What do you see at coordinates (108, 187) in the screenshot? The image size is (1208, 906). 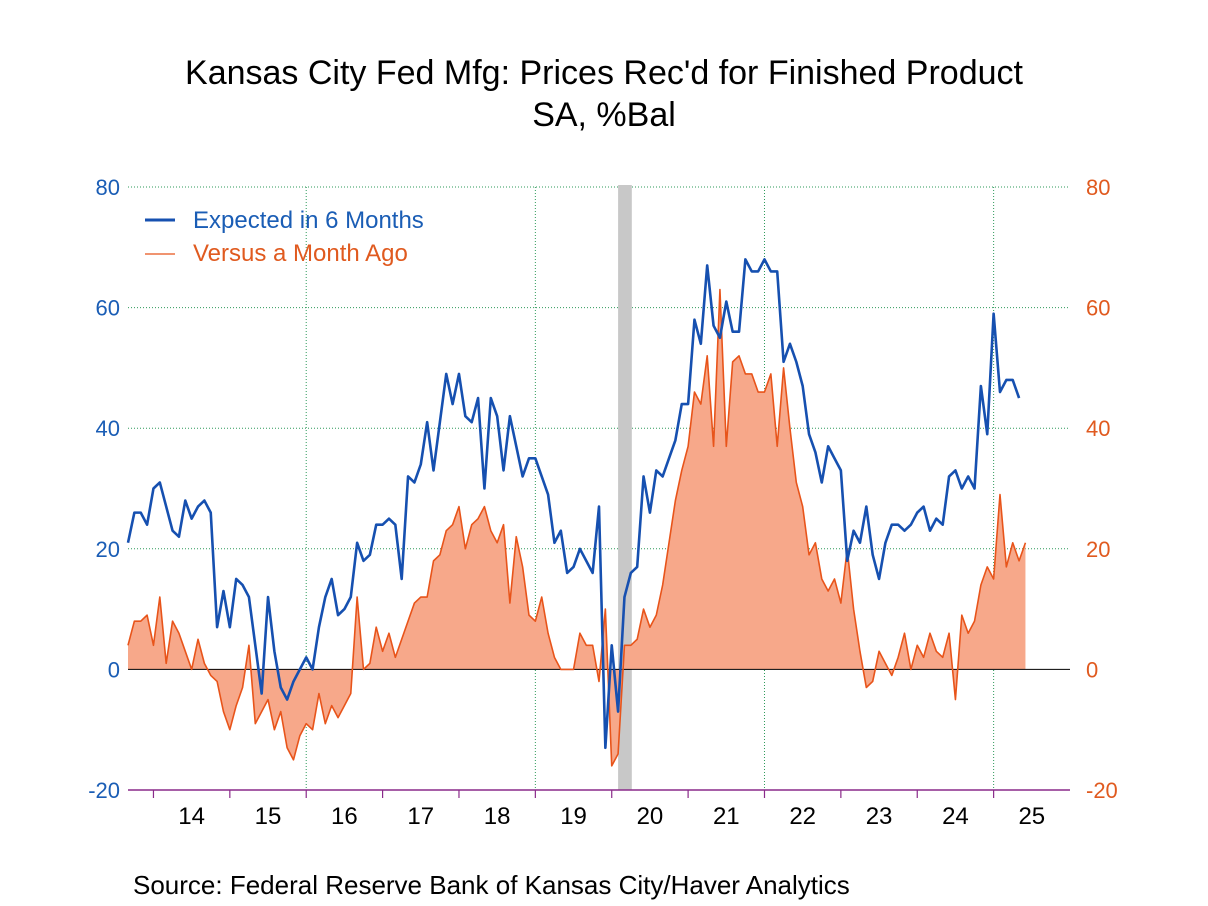 I see `y-left-tick-label: 80` at bounding box center [108, 187].